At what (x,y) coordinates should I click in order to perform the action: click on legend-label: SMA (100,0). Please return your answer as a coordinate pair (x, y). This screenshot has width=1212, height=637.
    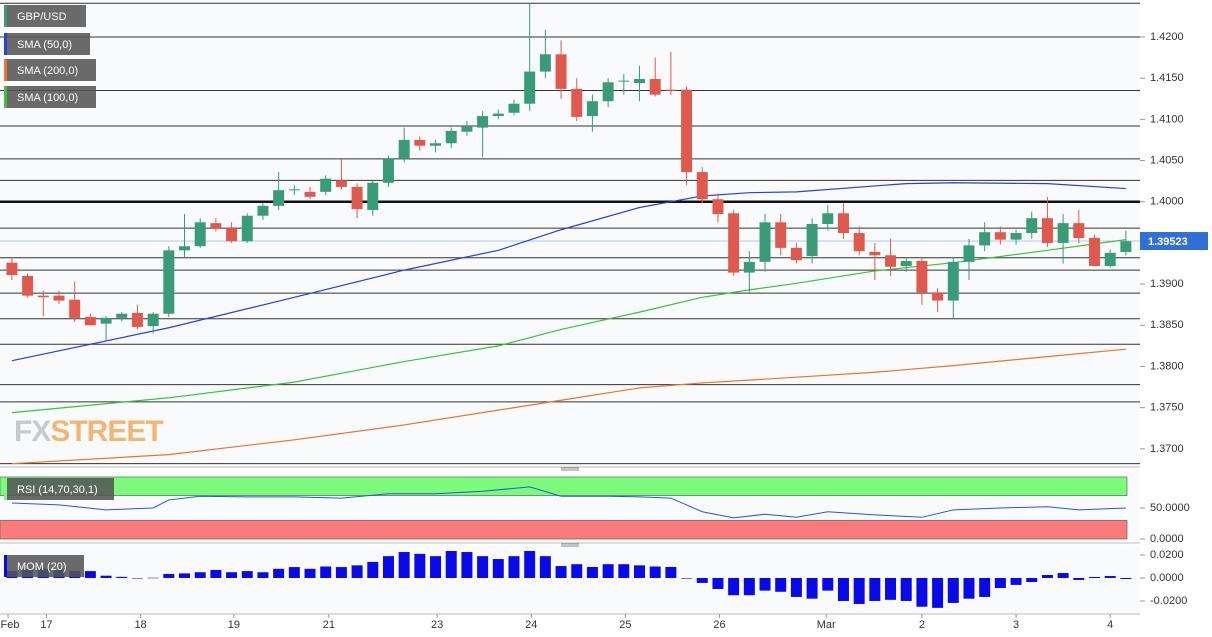
    Looking at the image, I should click on (47, 98).